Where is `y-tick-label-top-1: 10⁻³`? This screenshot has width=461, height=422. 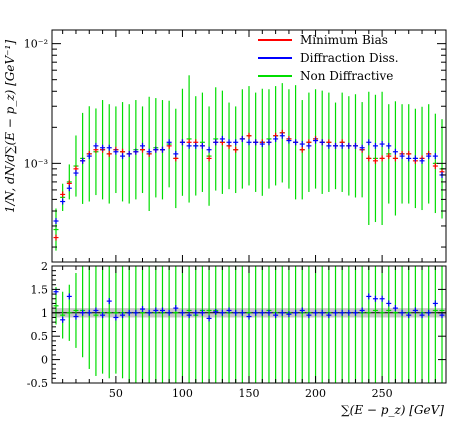 y-tick-label-top-1: 10⁻³ is located at coordinates (36, 163).